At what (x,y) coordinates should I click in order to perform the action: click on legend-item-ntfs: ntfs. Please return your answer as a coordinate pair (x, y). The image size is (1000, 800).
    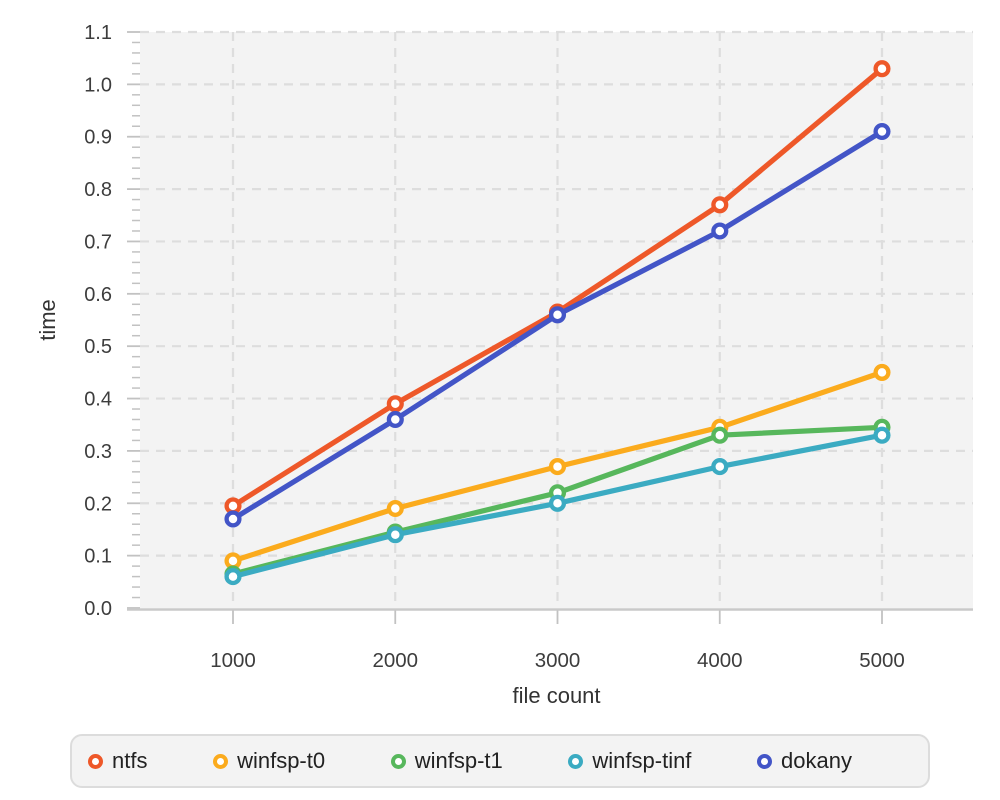
    Looking at the image, I should click on (117, 761).